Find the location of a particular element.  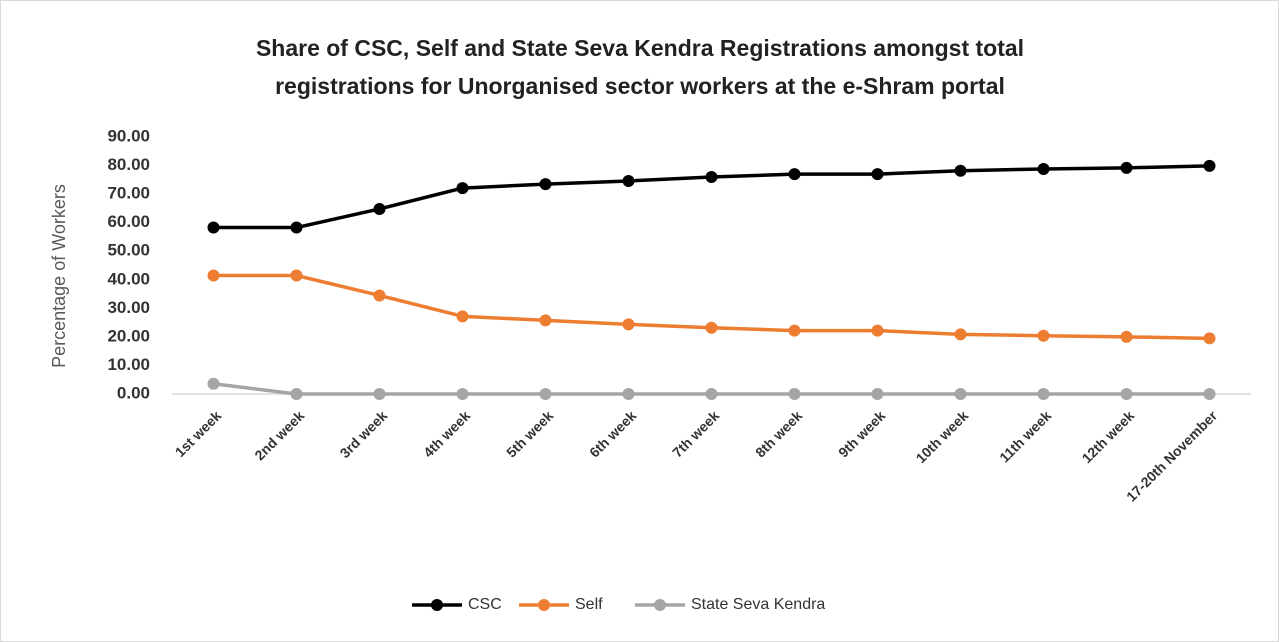

legend-label: Self is located at coordinates (589, 604).